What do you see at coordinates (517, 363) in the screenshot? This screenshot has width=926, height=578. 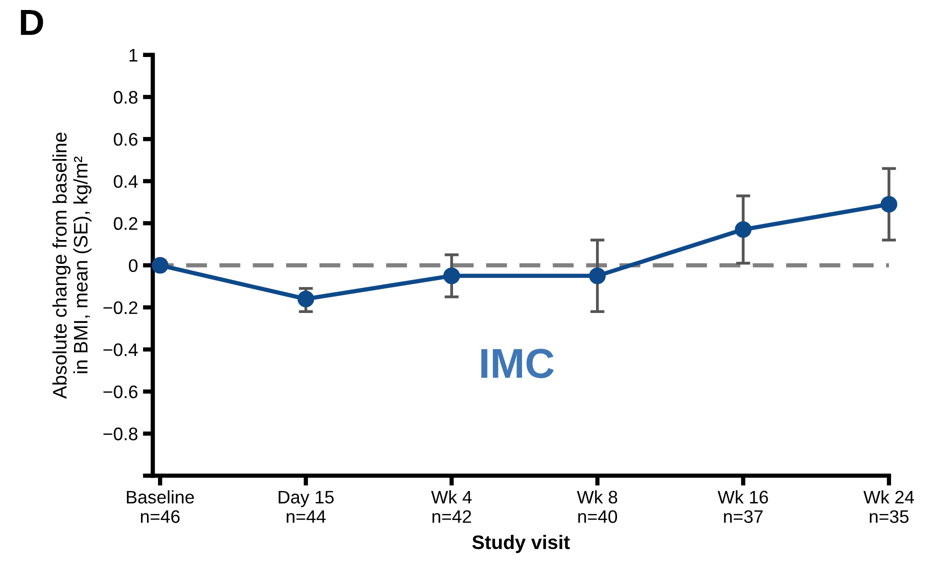 I see `annotation: IMC` at bounding box center [517, 363].